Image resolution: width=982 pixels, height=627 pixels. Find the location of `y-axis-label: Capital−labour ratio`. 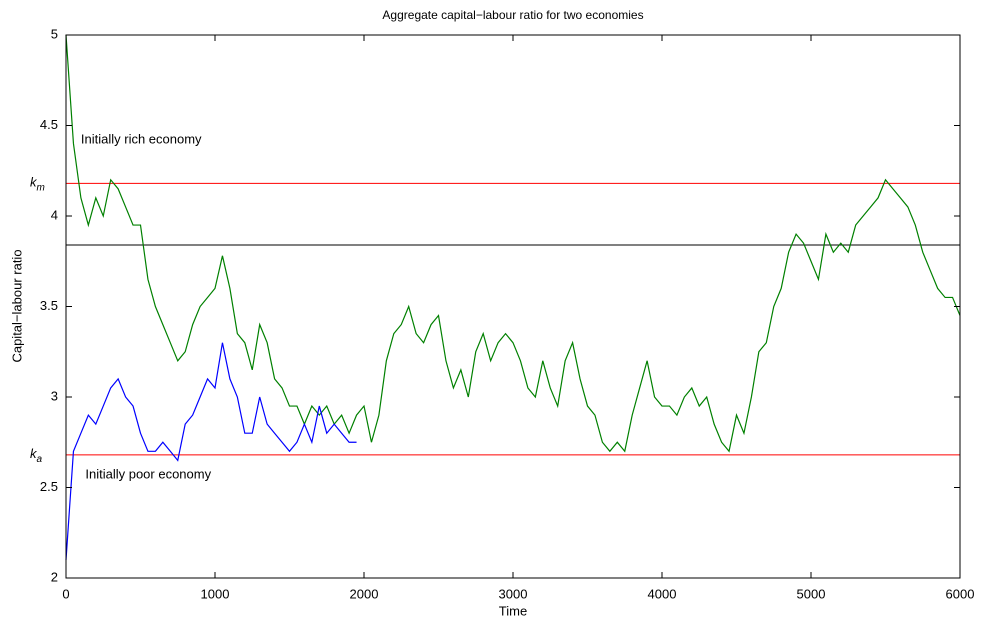

y-axis-label: Capital−labour ratio is located at coordinates (16, 305).